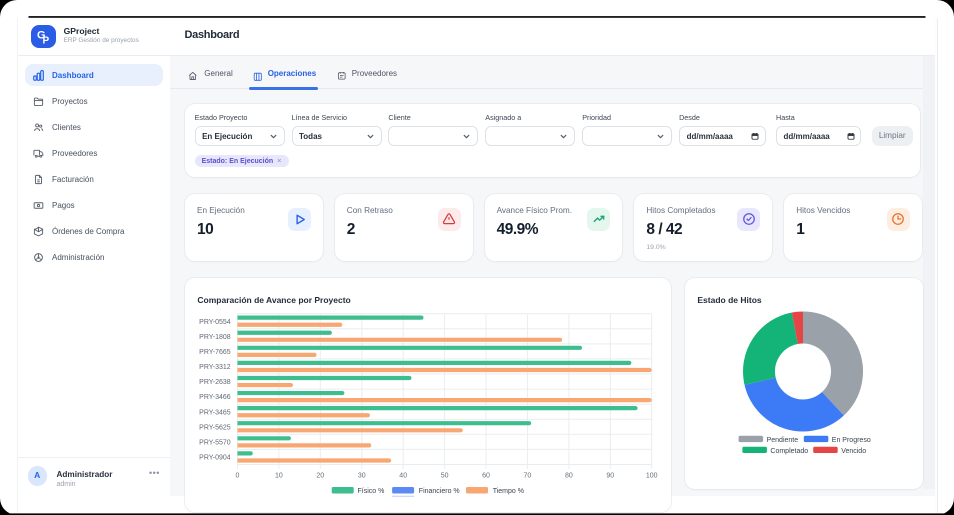 The image size is (954, 515). What do you see at coordinates (403, 476) in the screenshot?
I see `svg-text: 40` at bounding box center [403, 476].